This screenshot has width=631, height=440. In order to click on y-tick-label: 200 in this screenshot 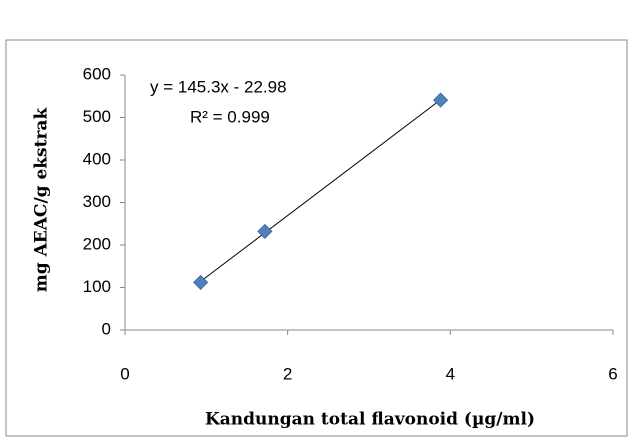, I will do `click(97, 243)`.